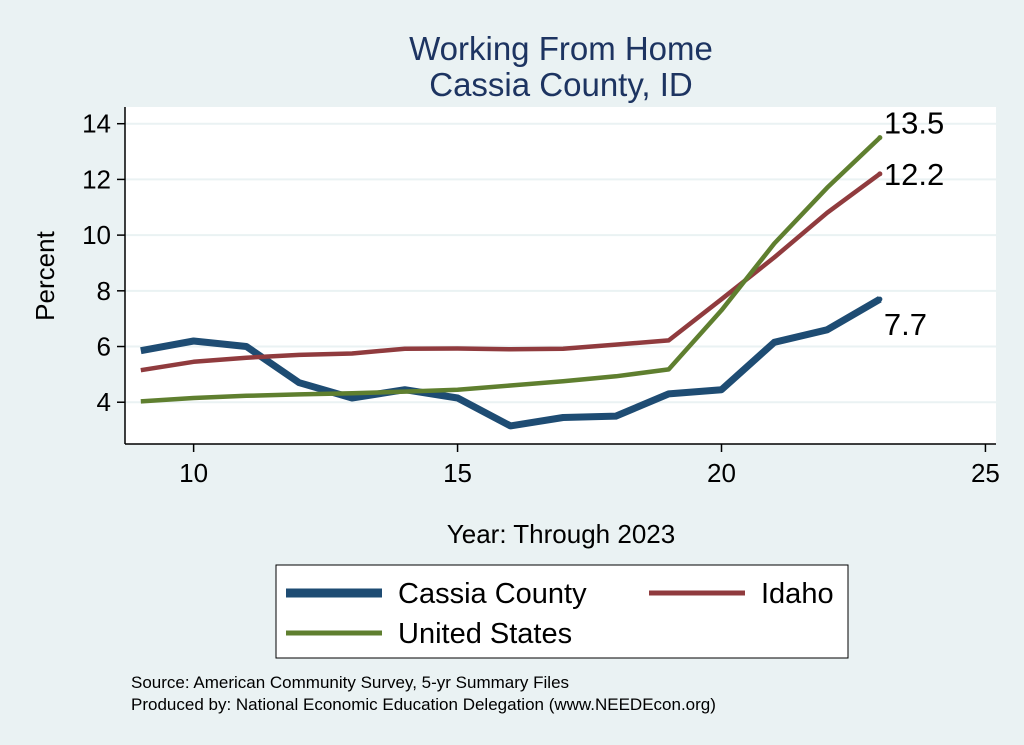 This screenshot has height=745, width=1024. Describe the element at coordinates (492, 594) in the screenshot. I see `legend-label: Cassia County` at that location.